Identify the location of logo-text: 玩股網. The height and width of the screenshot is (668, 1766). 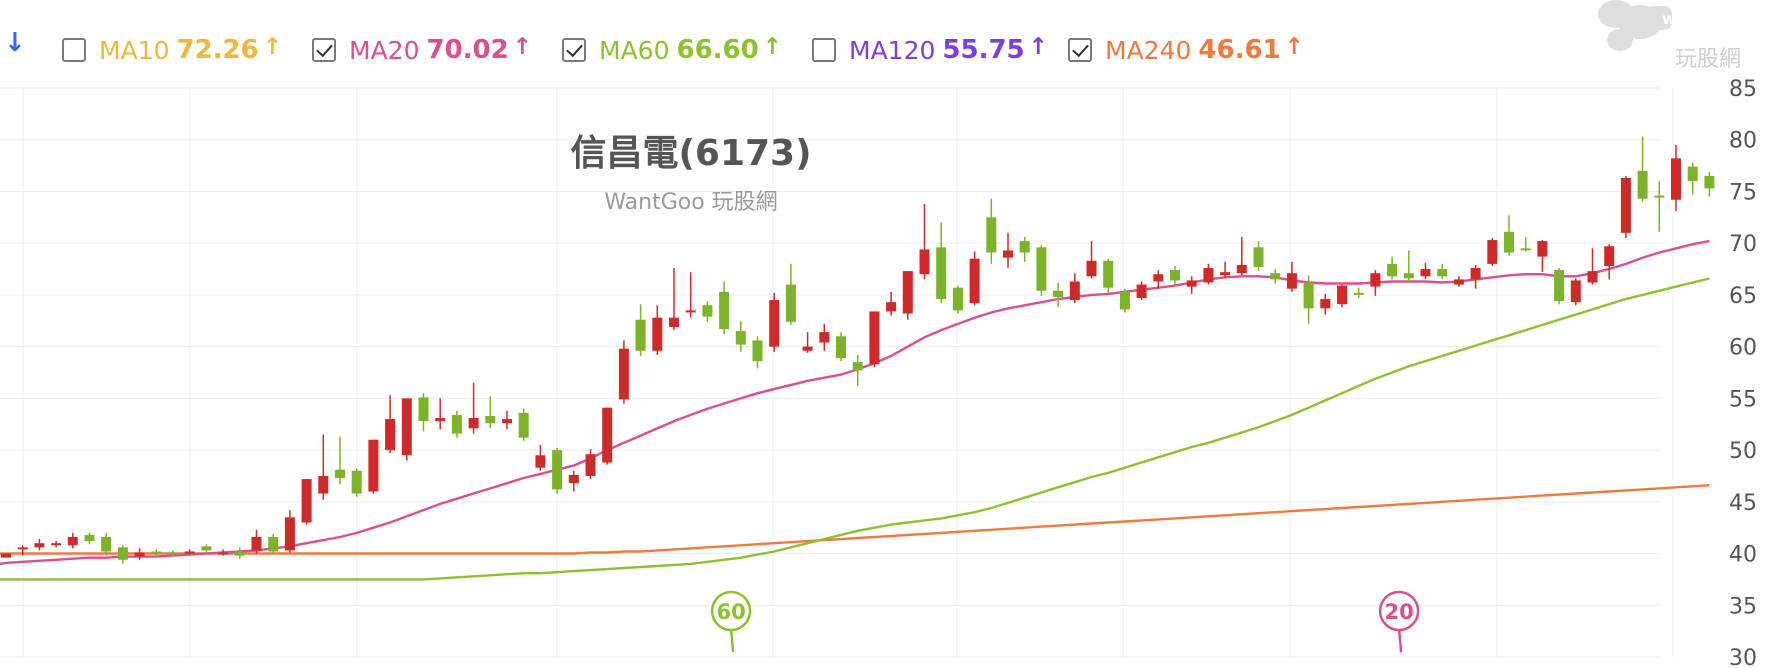
(1708, 59).